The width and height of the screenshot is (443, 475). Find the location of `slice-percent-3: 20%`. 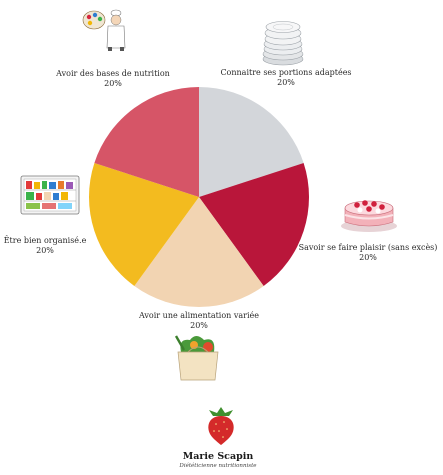

slice-percent-3: 20% is located at coordinates (199, 325).